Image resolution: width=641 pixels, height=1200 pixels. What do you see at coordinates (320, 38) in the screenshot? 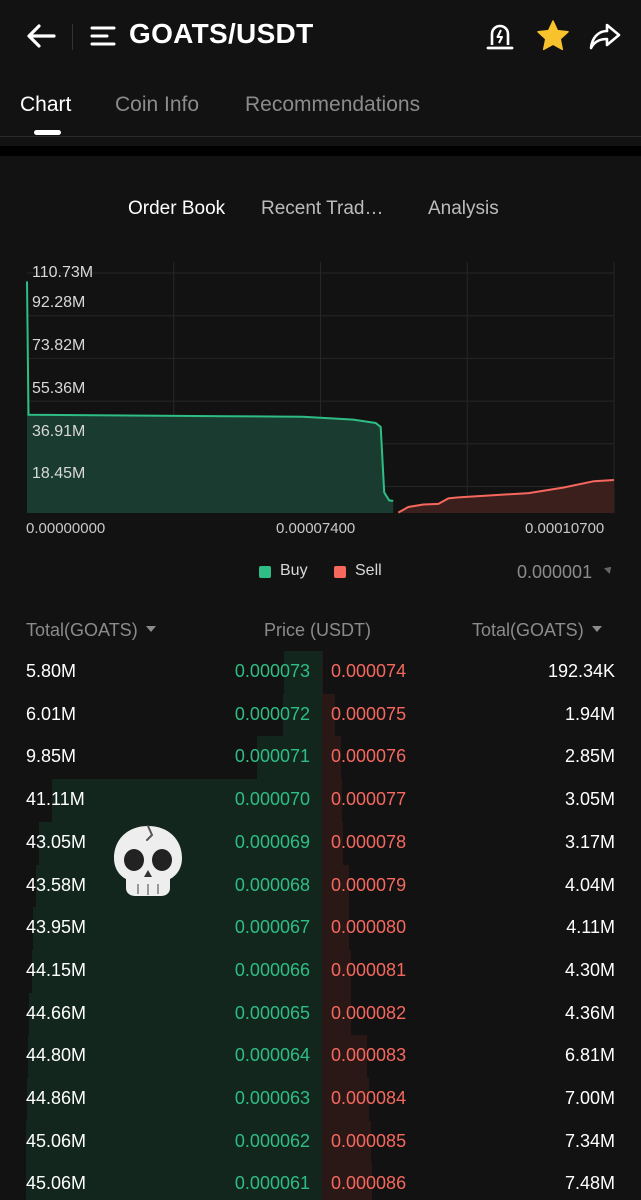
I see `top-bar: GOATS/USDT` at bounding box center [320, 38].